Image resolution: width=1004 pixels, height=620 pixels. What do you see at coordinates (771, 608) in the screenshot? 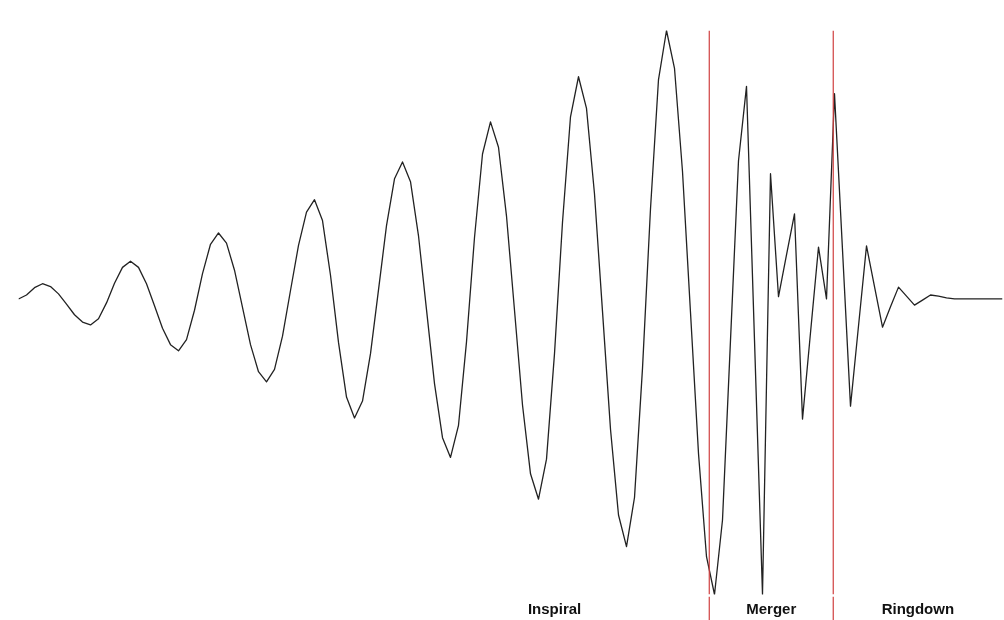
I see `text: Merger` at bounding box center [771, 608].